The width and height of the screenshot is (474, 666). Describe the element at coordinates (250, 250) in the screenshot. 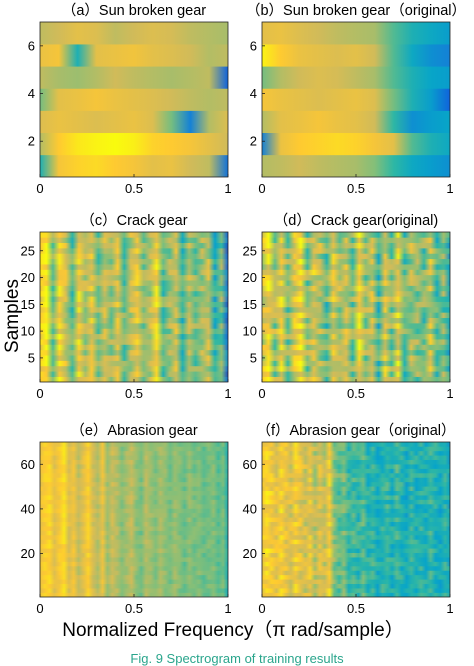

I see `y-tick-label: 25` at that location.